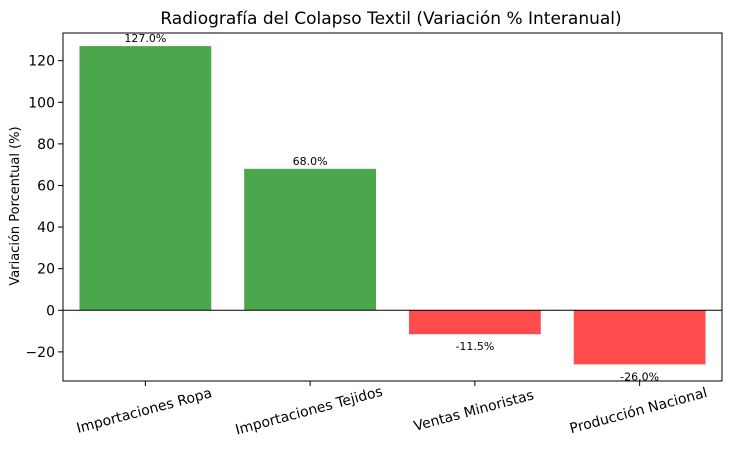  I want to click on y-tick-label: 100, so click(41, 103).